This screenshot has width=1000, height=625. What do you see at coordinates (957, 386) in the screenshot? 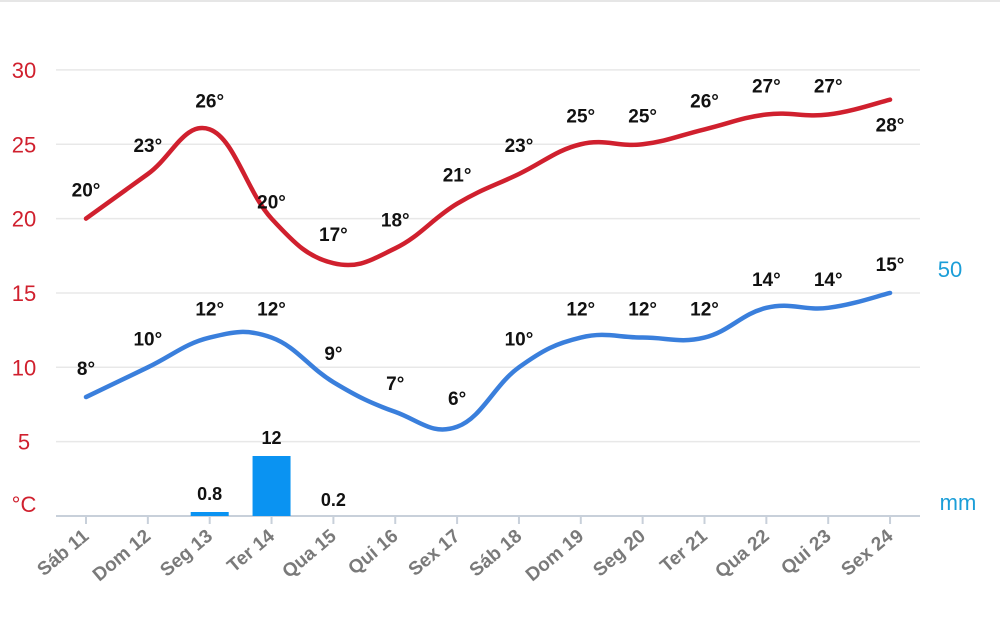
I see `y-axis-right: 50 mm` at bounding box center [957, 386].